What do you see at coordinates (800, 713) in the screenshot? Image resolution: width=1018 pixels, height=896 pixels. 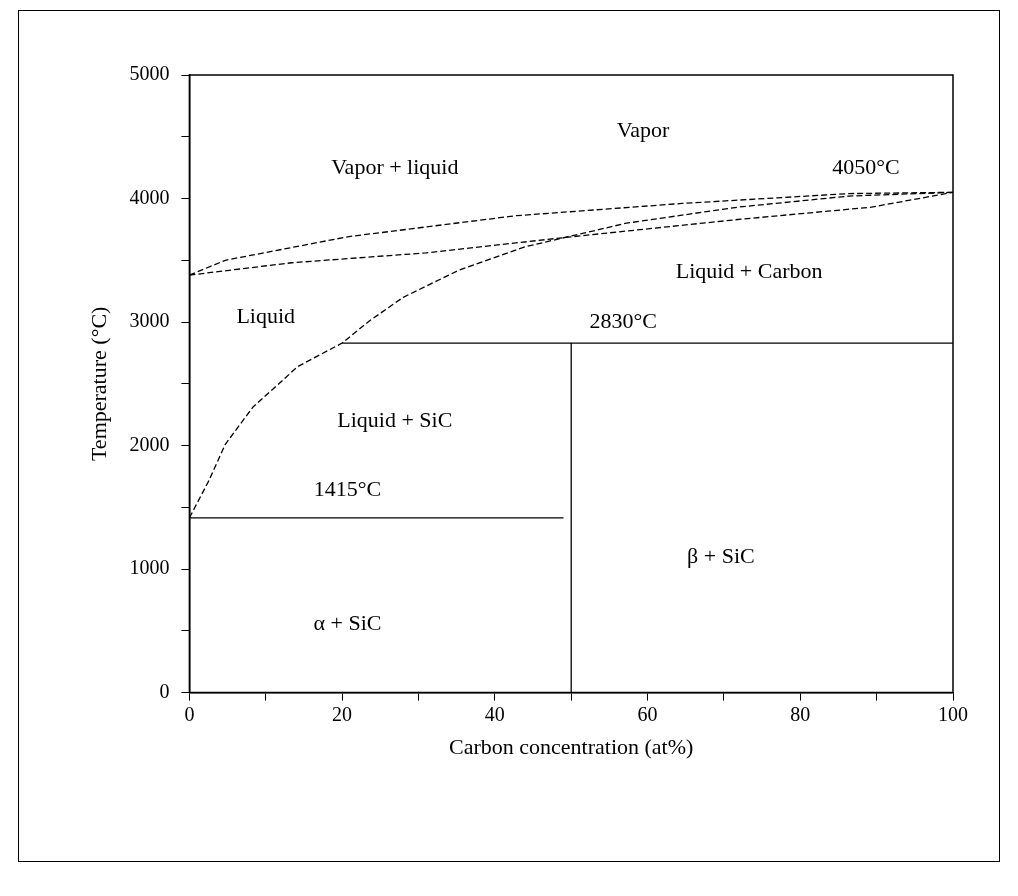 I see `x-tick-label: 80` at bounding box center [800, 713].